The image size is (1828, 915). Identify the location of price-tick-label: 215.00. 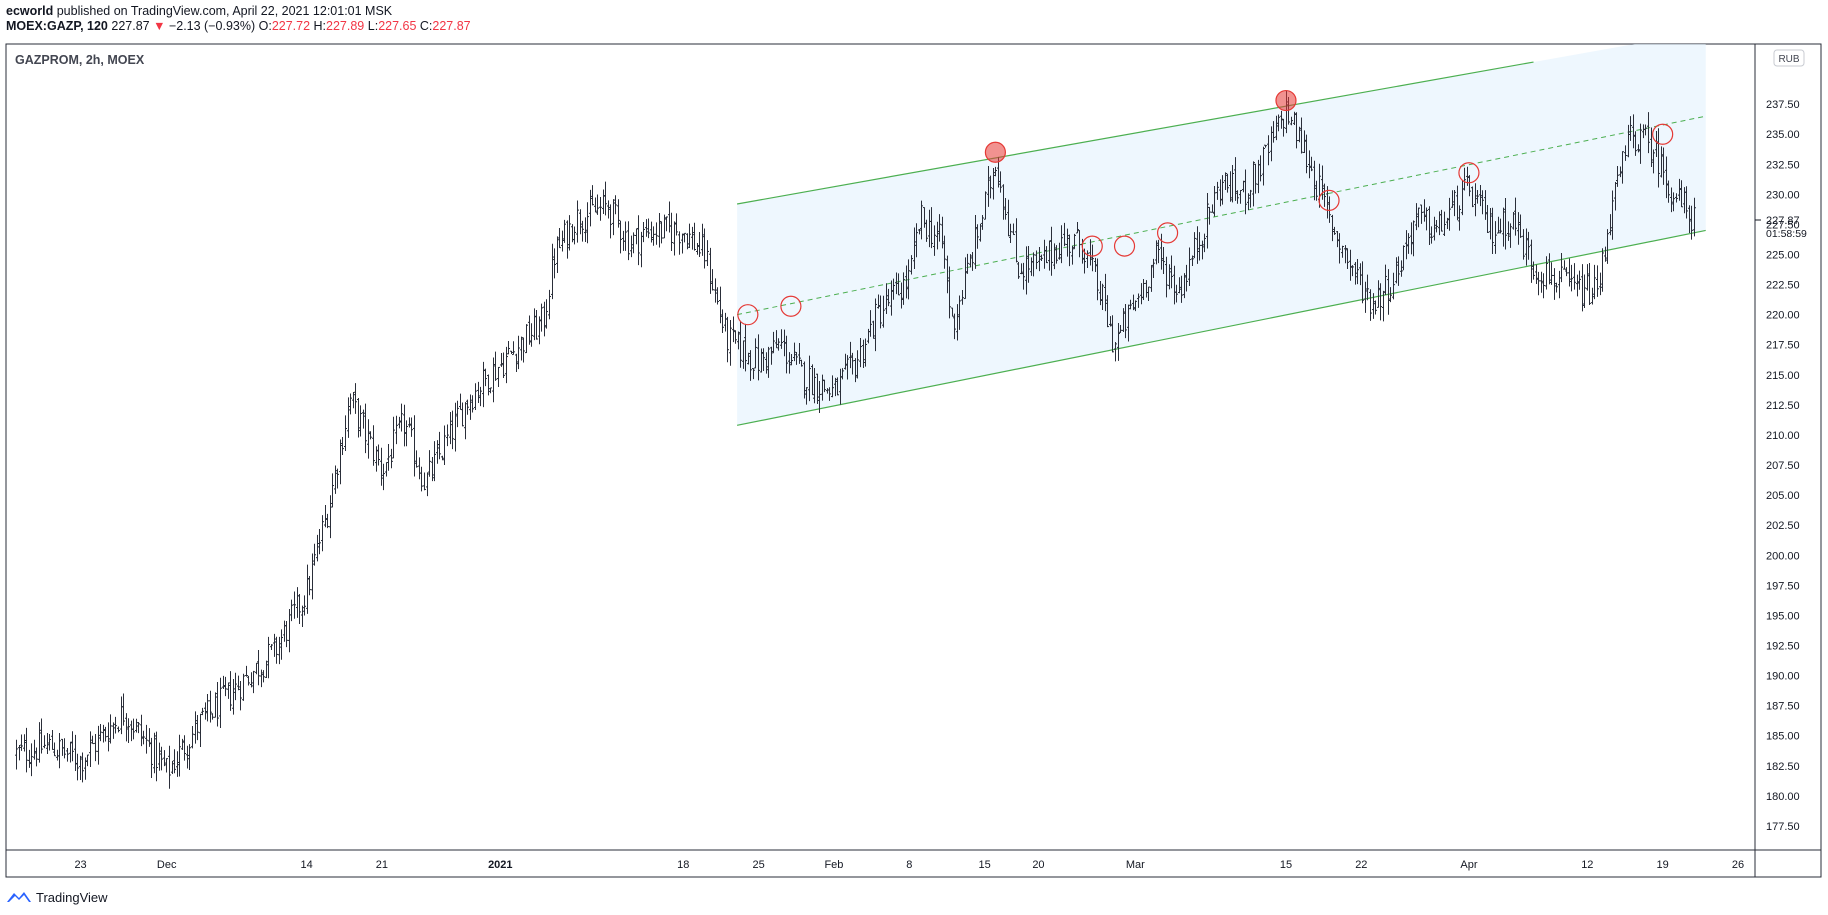
(1783, 376).